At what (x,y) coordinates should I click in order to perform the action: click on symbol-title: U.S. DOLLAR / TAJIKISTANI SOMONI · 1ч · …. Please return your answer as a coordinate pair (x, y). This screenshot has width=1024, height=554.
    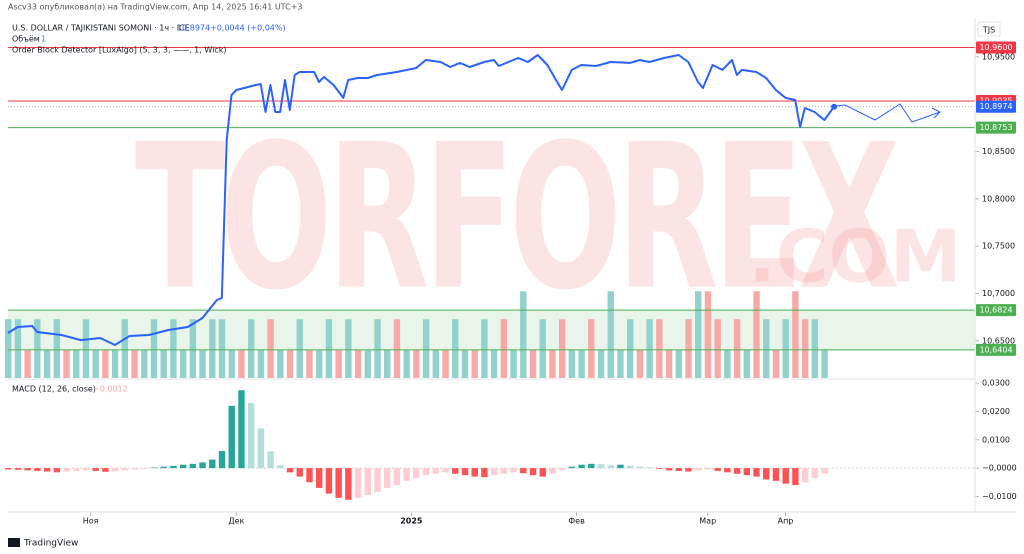
    Looking at the image, I should click on (101, 28).